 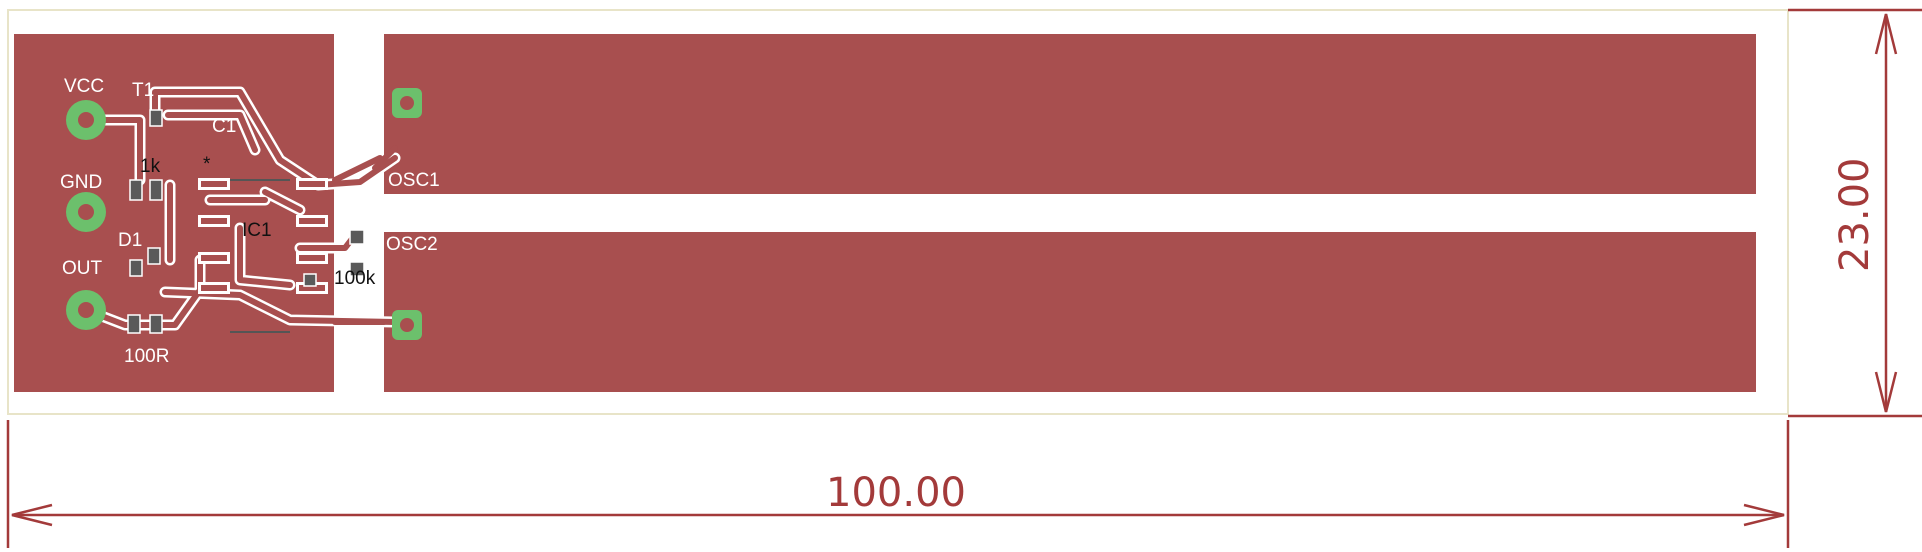 What do you see at coordinates (146, 356) in the screenshot?
I see `label-100r: 100R` at bounding box center [146, 356].